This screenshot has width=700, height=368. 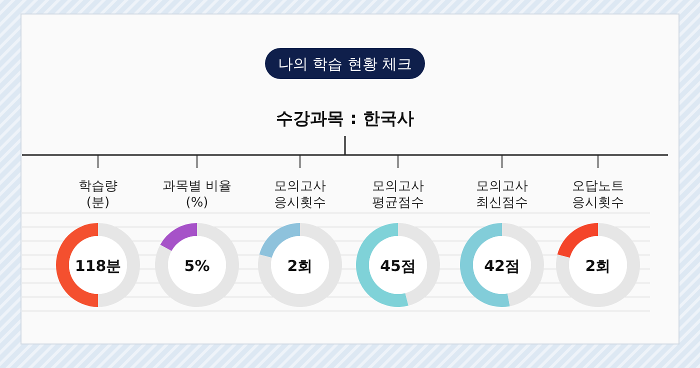 What do you see at coordinates (398, 266) in the screenshot?
I see `text: 45점` at bounding box center [398, 266].